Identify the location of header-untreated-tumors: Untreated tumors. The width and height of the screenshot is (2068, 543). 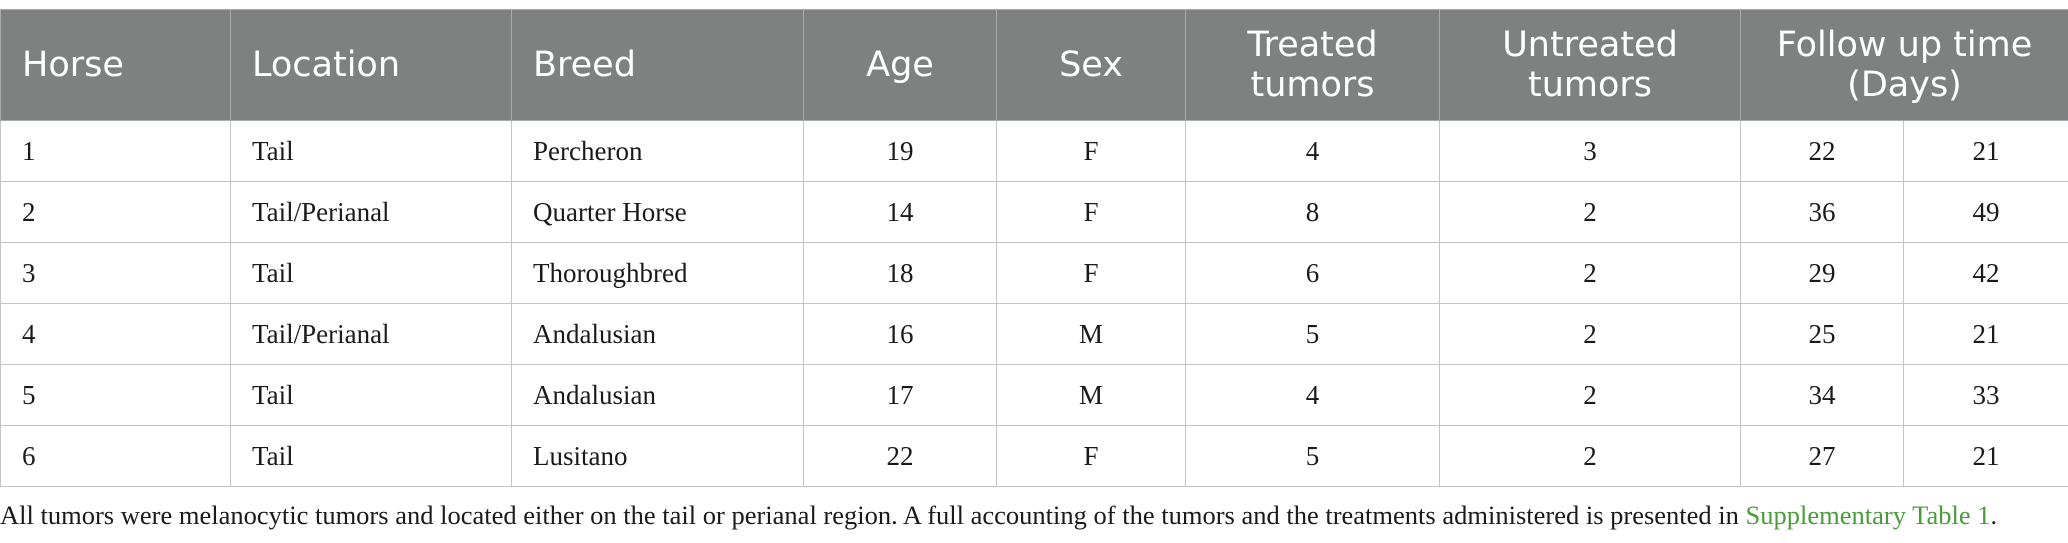
(1590, 65).